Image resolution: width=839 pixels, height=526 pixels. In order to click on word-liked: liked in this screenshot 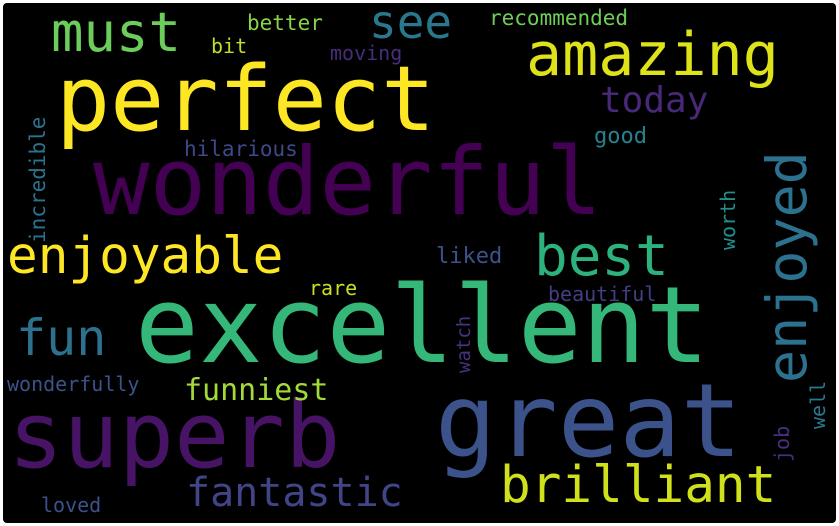, I will do `click(469, 256)`.